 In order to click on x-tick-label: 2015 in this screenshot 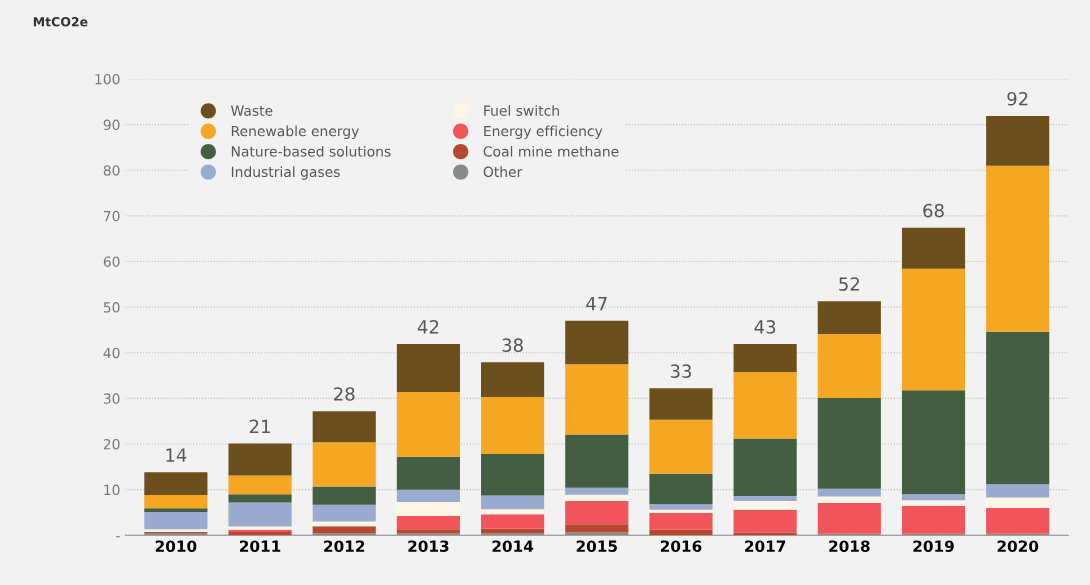, I will do `click(596, 546)`.